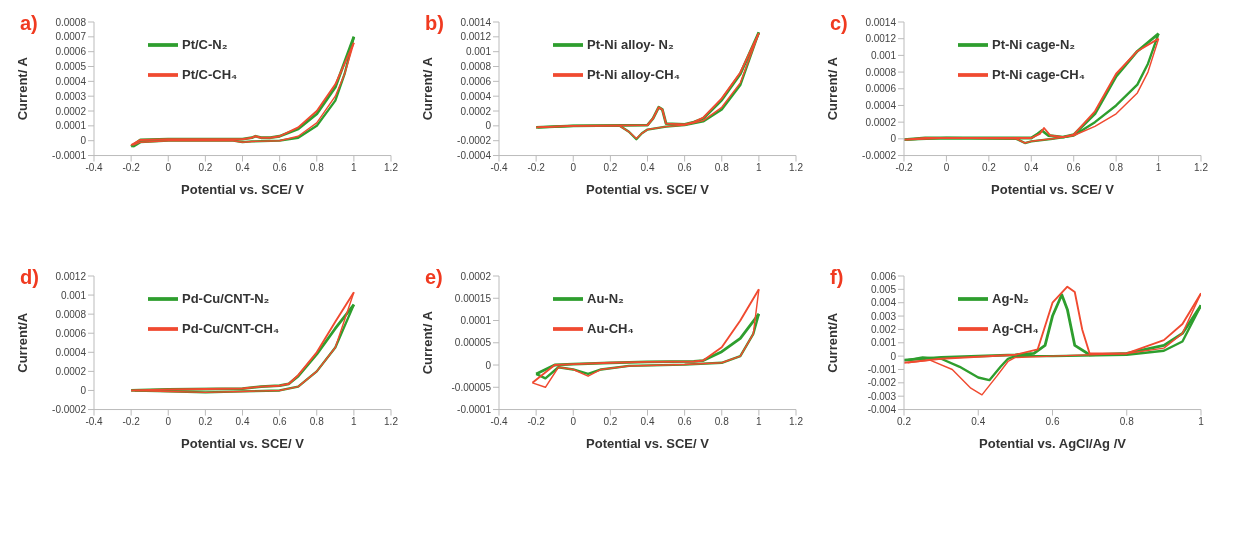  What do you see at coordinates (946, 167) in the screenshot?
I see `x-tick-label: 0` at bounding box center [946, 167].